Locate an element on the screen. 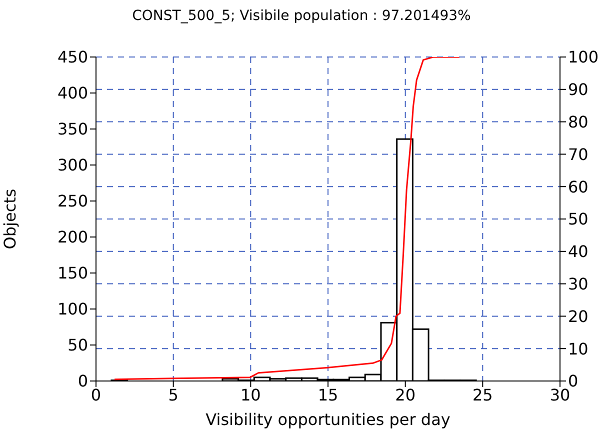 The image size is (603, 439). y-tick-label: 350 is located at coordinates (72, 129).